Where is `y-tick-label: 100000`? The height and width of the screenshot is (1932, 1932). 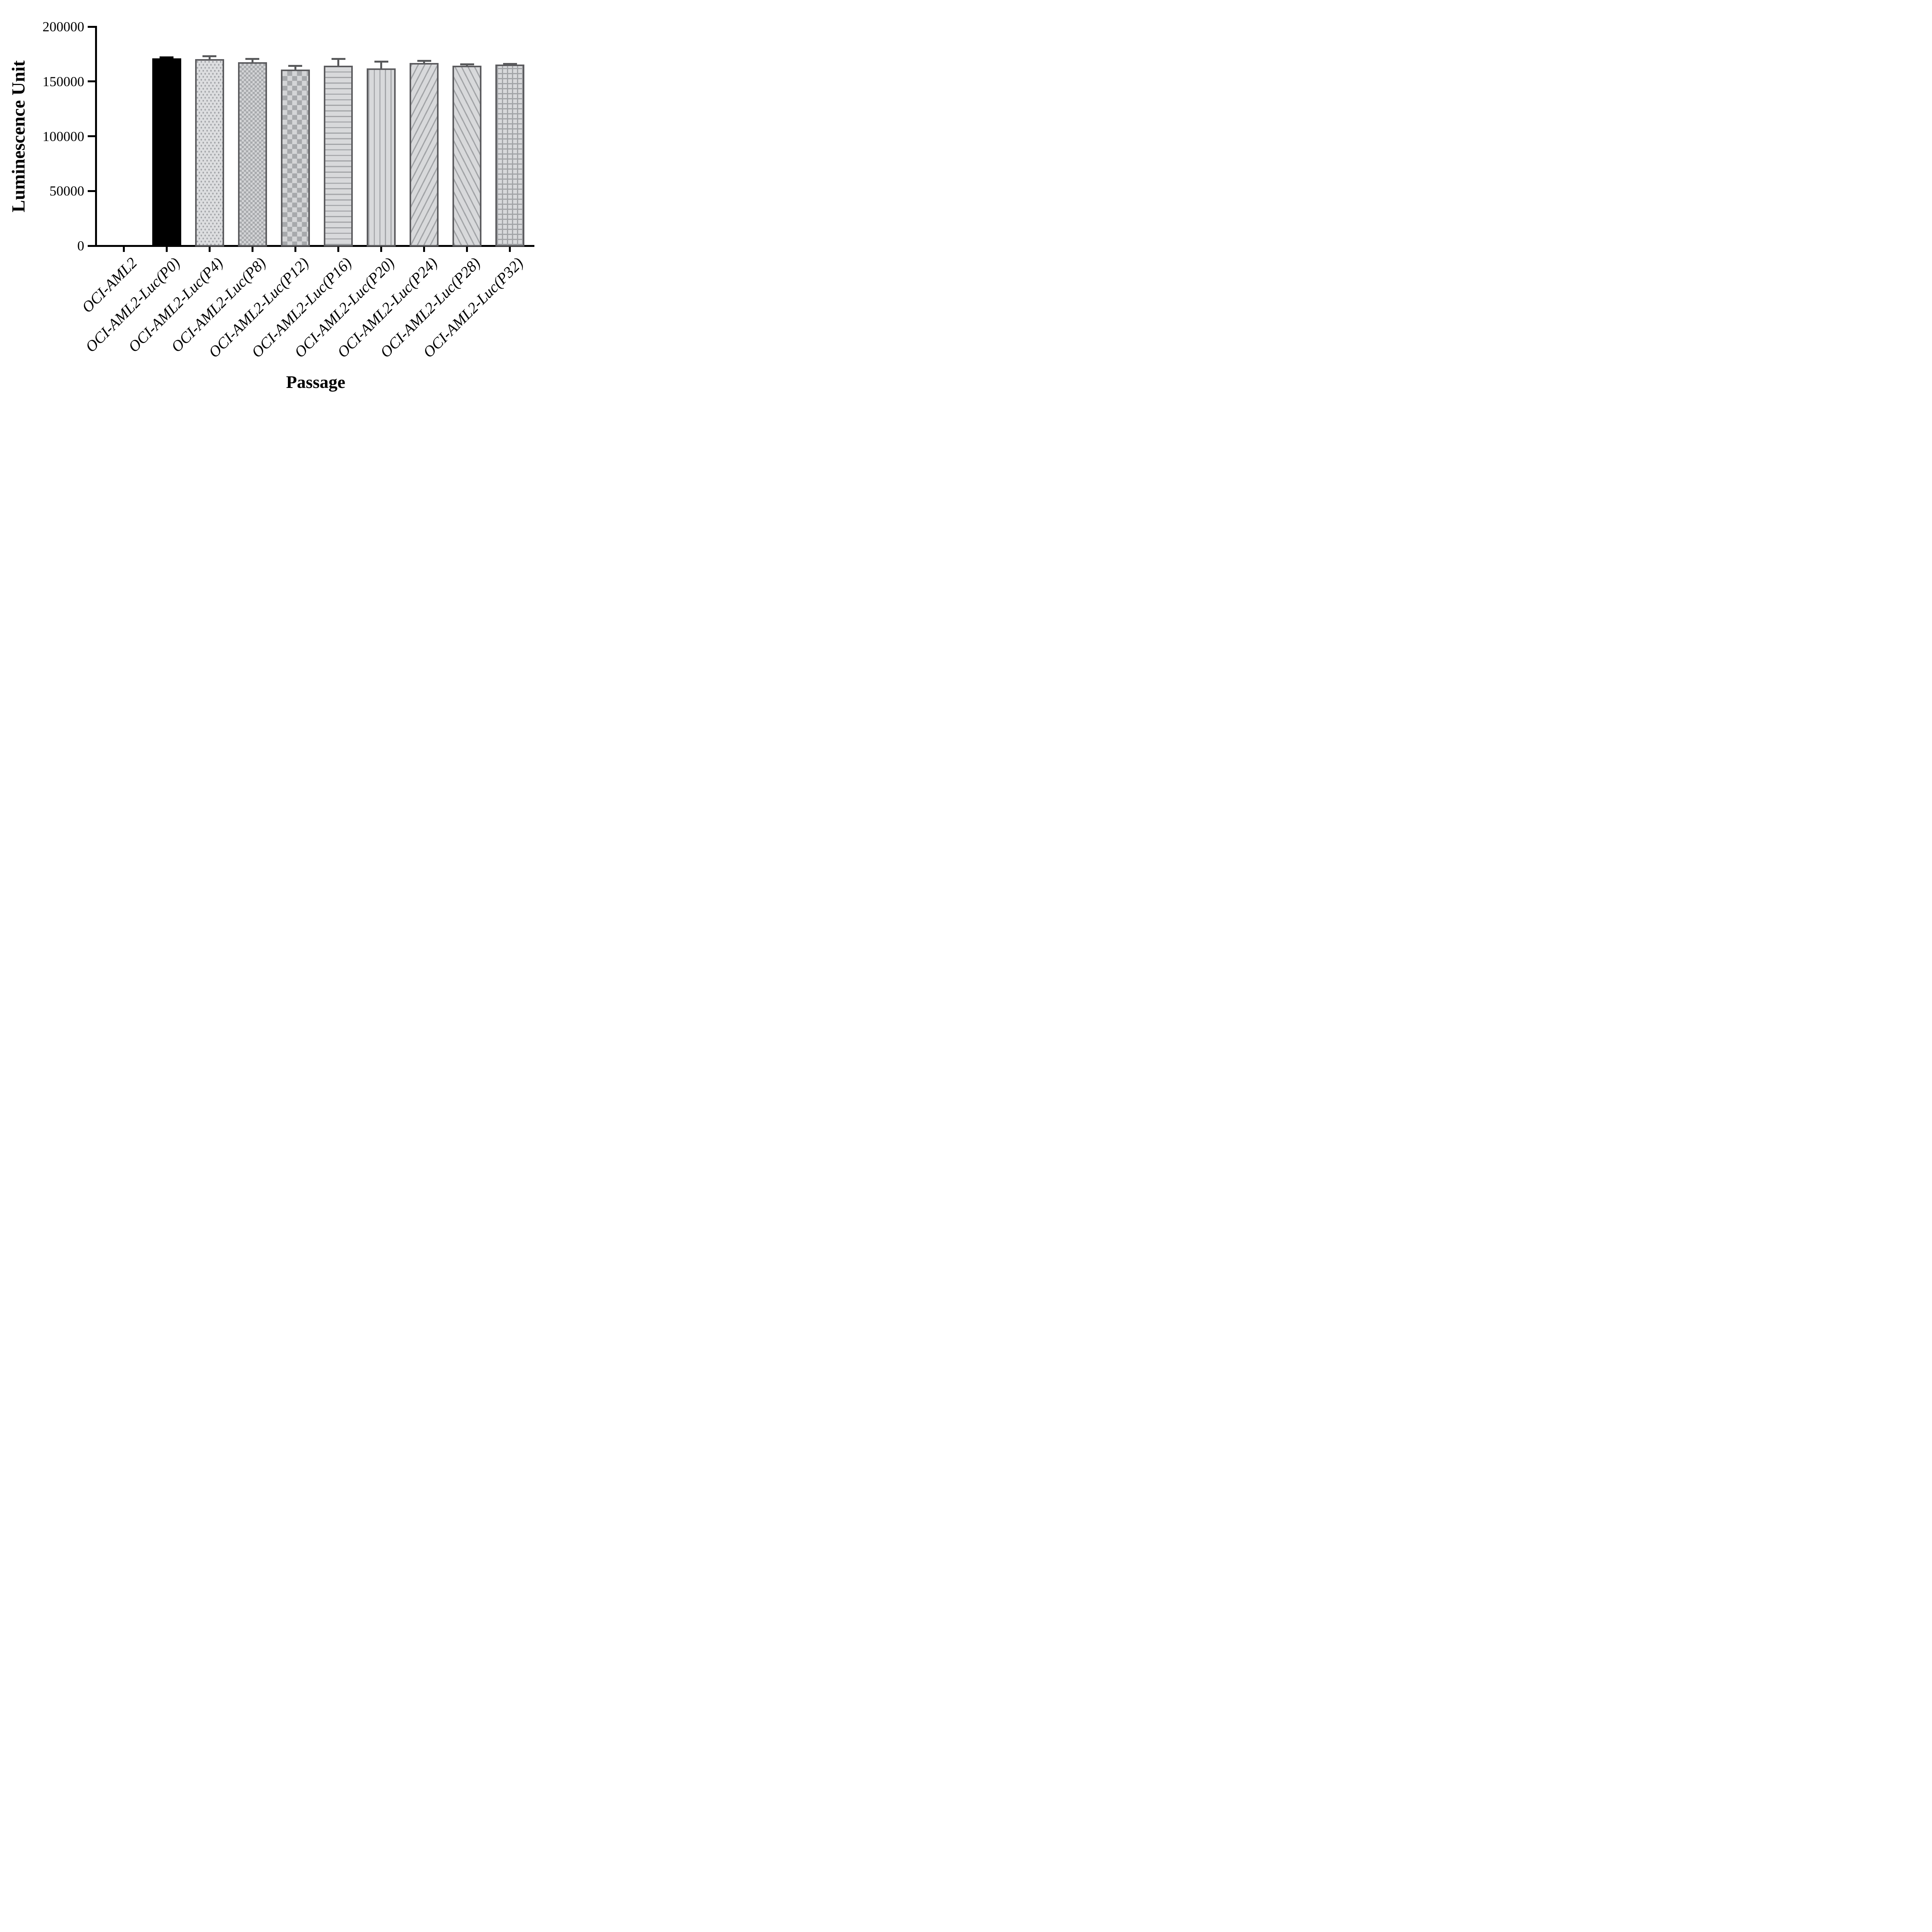 y-tick-label: 100000 is located at coordinates (64, 136).